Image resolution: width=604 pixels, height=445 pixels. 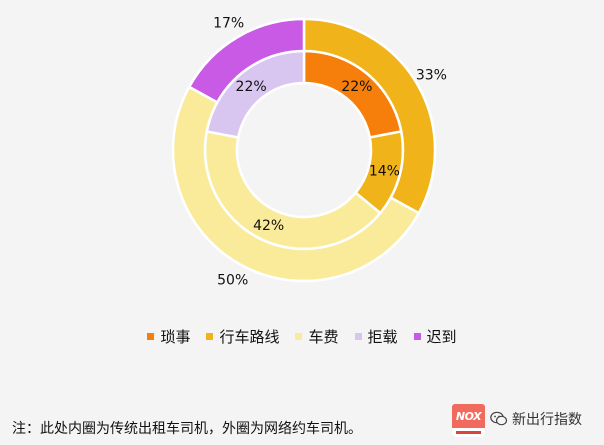 What do you see at coordinates (431, 76) in the screenshot?
I see `outer-slice-label-1: 33%` at bounding box center [431, 76].